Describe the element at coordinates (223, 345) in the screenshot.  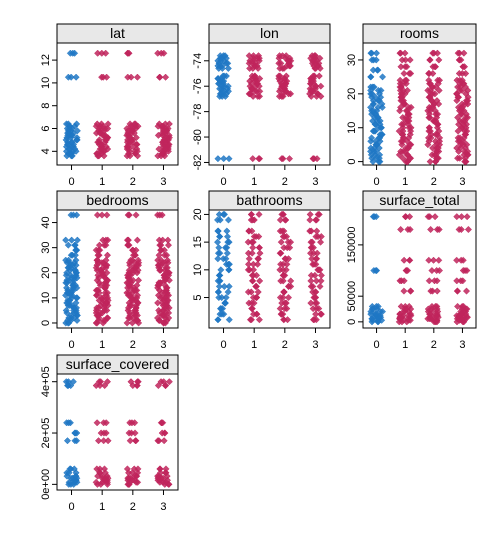
I see `x-tick-label: 0` at that location.